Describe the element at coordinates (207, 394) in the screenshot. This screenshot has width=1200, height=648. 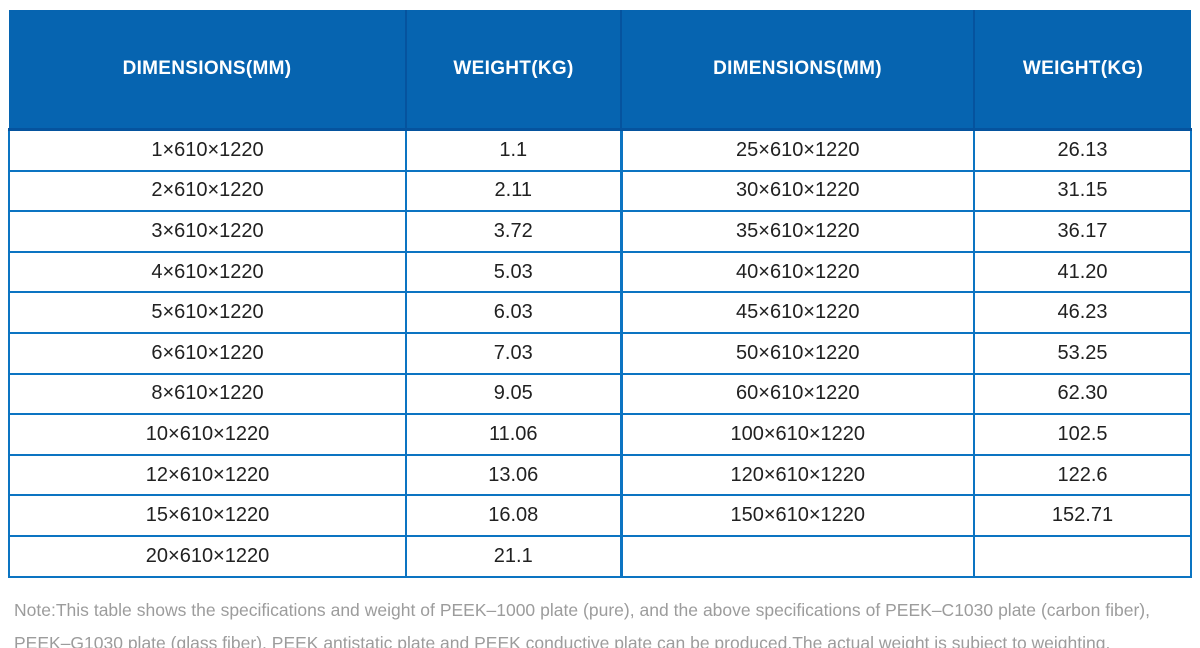
I see `table-cell: 8×610×1220` at that location.